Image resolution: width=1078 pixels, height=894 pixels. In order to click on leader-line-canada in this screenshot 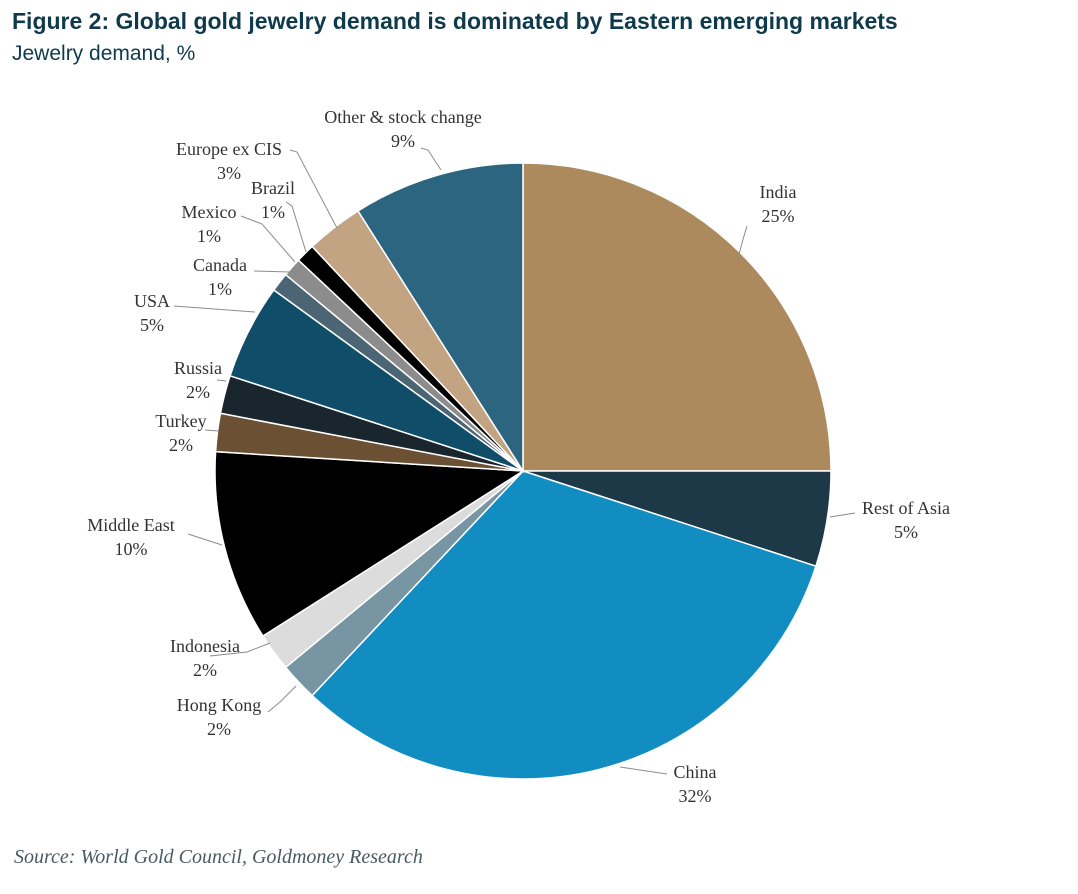, I will do `click(272, 271)`.